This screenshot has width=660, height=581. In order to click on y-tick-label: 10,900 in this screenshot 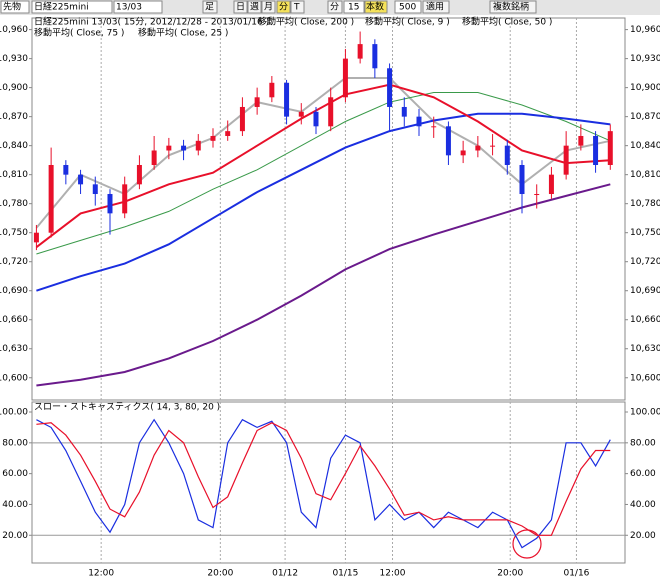, I will do `click(14, 88)`.